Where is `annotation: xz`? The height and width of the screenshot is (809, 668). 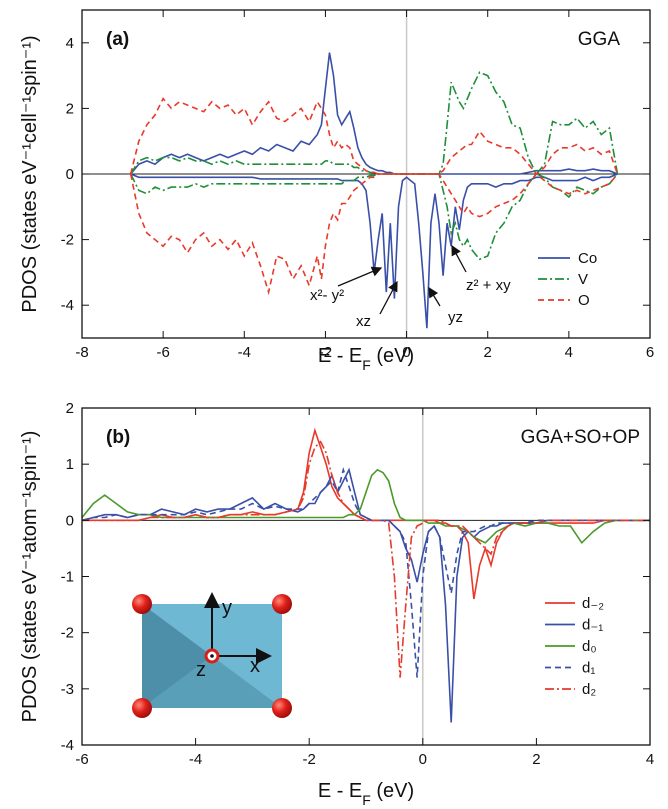
annotation: xz is located at coordinates (363, 321).